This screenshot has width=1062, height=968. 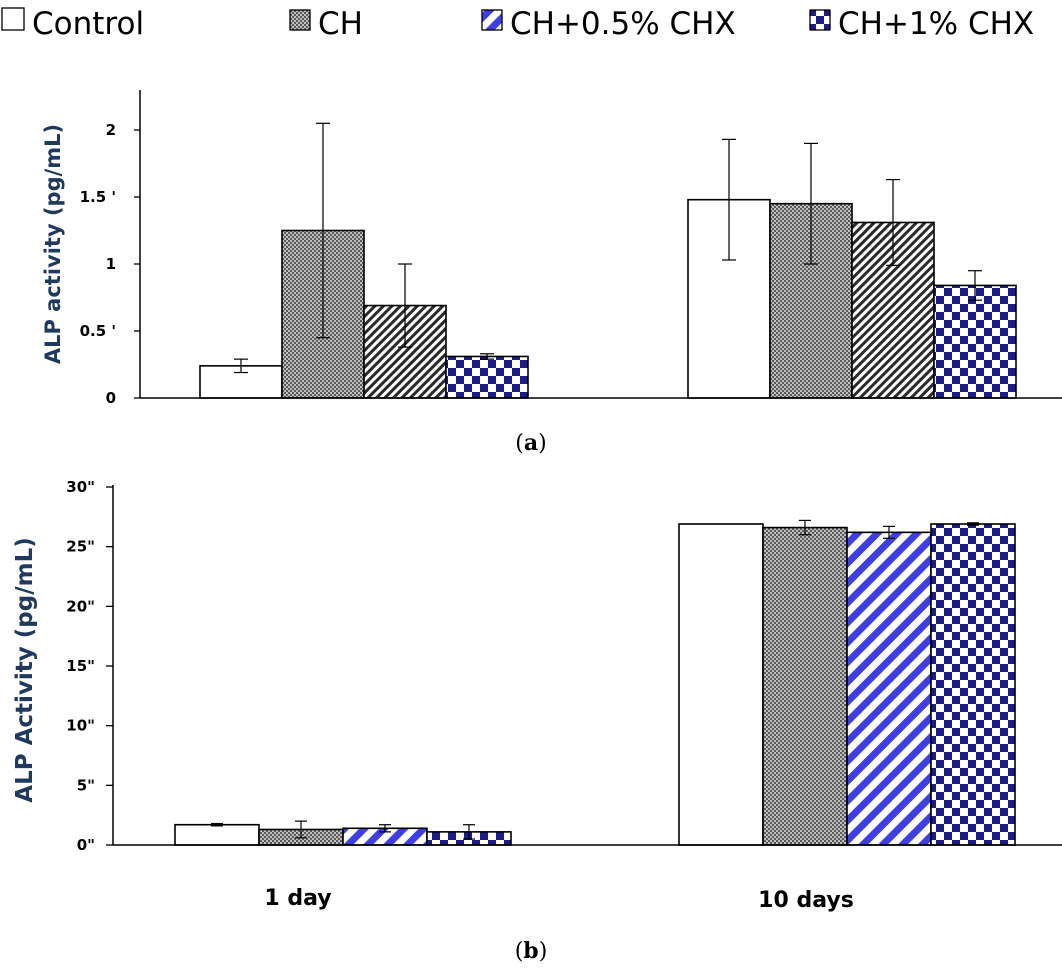 I want to click on y-axis-label-a: ALP activity (pg/mL), so click(x=53, y=244).